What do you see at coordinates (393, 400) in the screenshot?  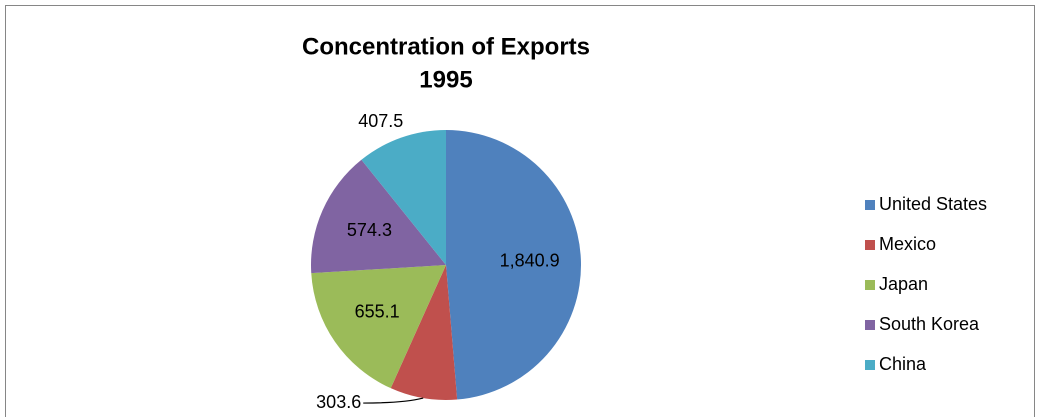 I see `leader-line` at bounding box center [393, 400].